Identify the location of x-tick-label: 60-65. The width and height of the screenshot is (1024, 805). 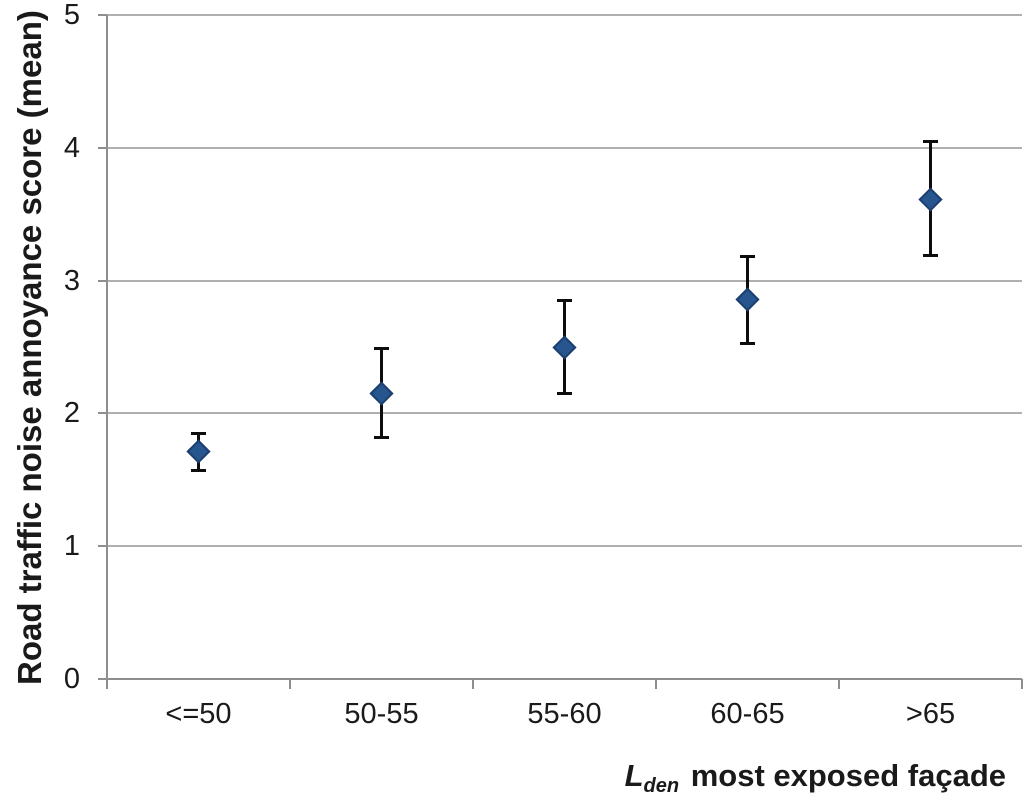
(747, 714).